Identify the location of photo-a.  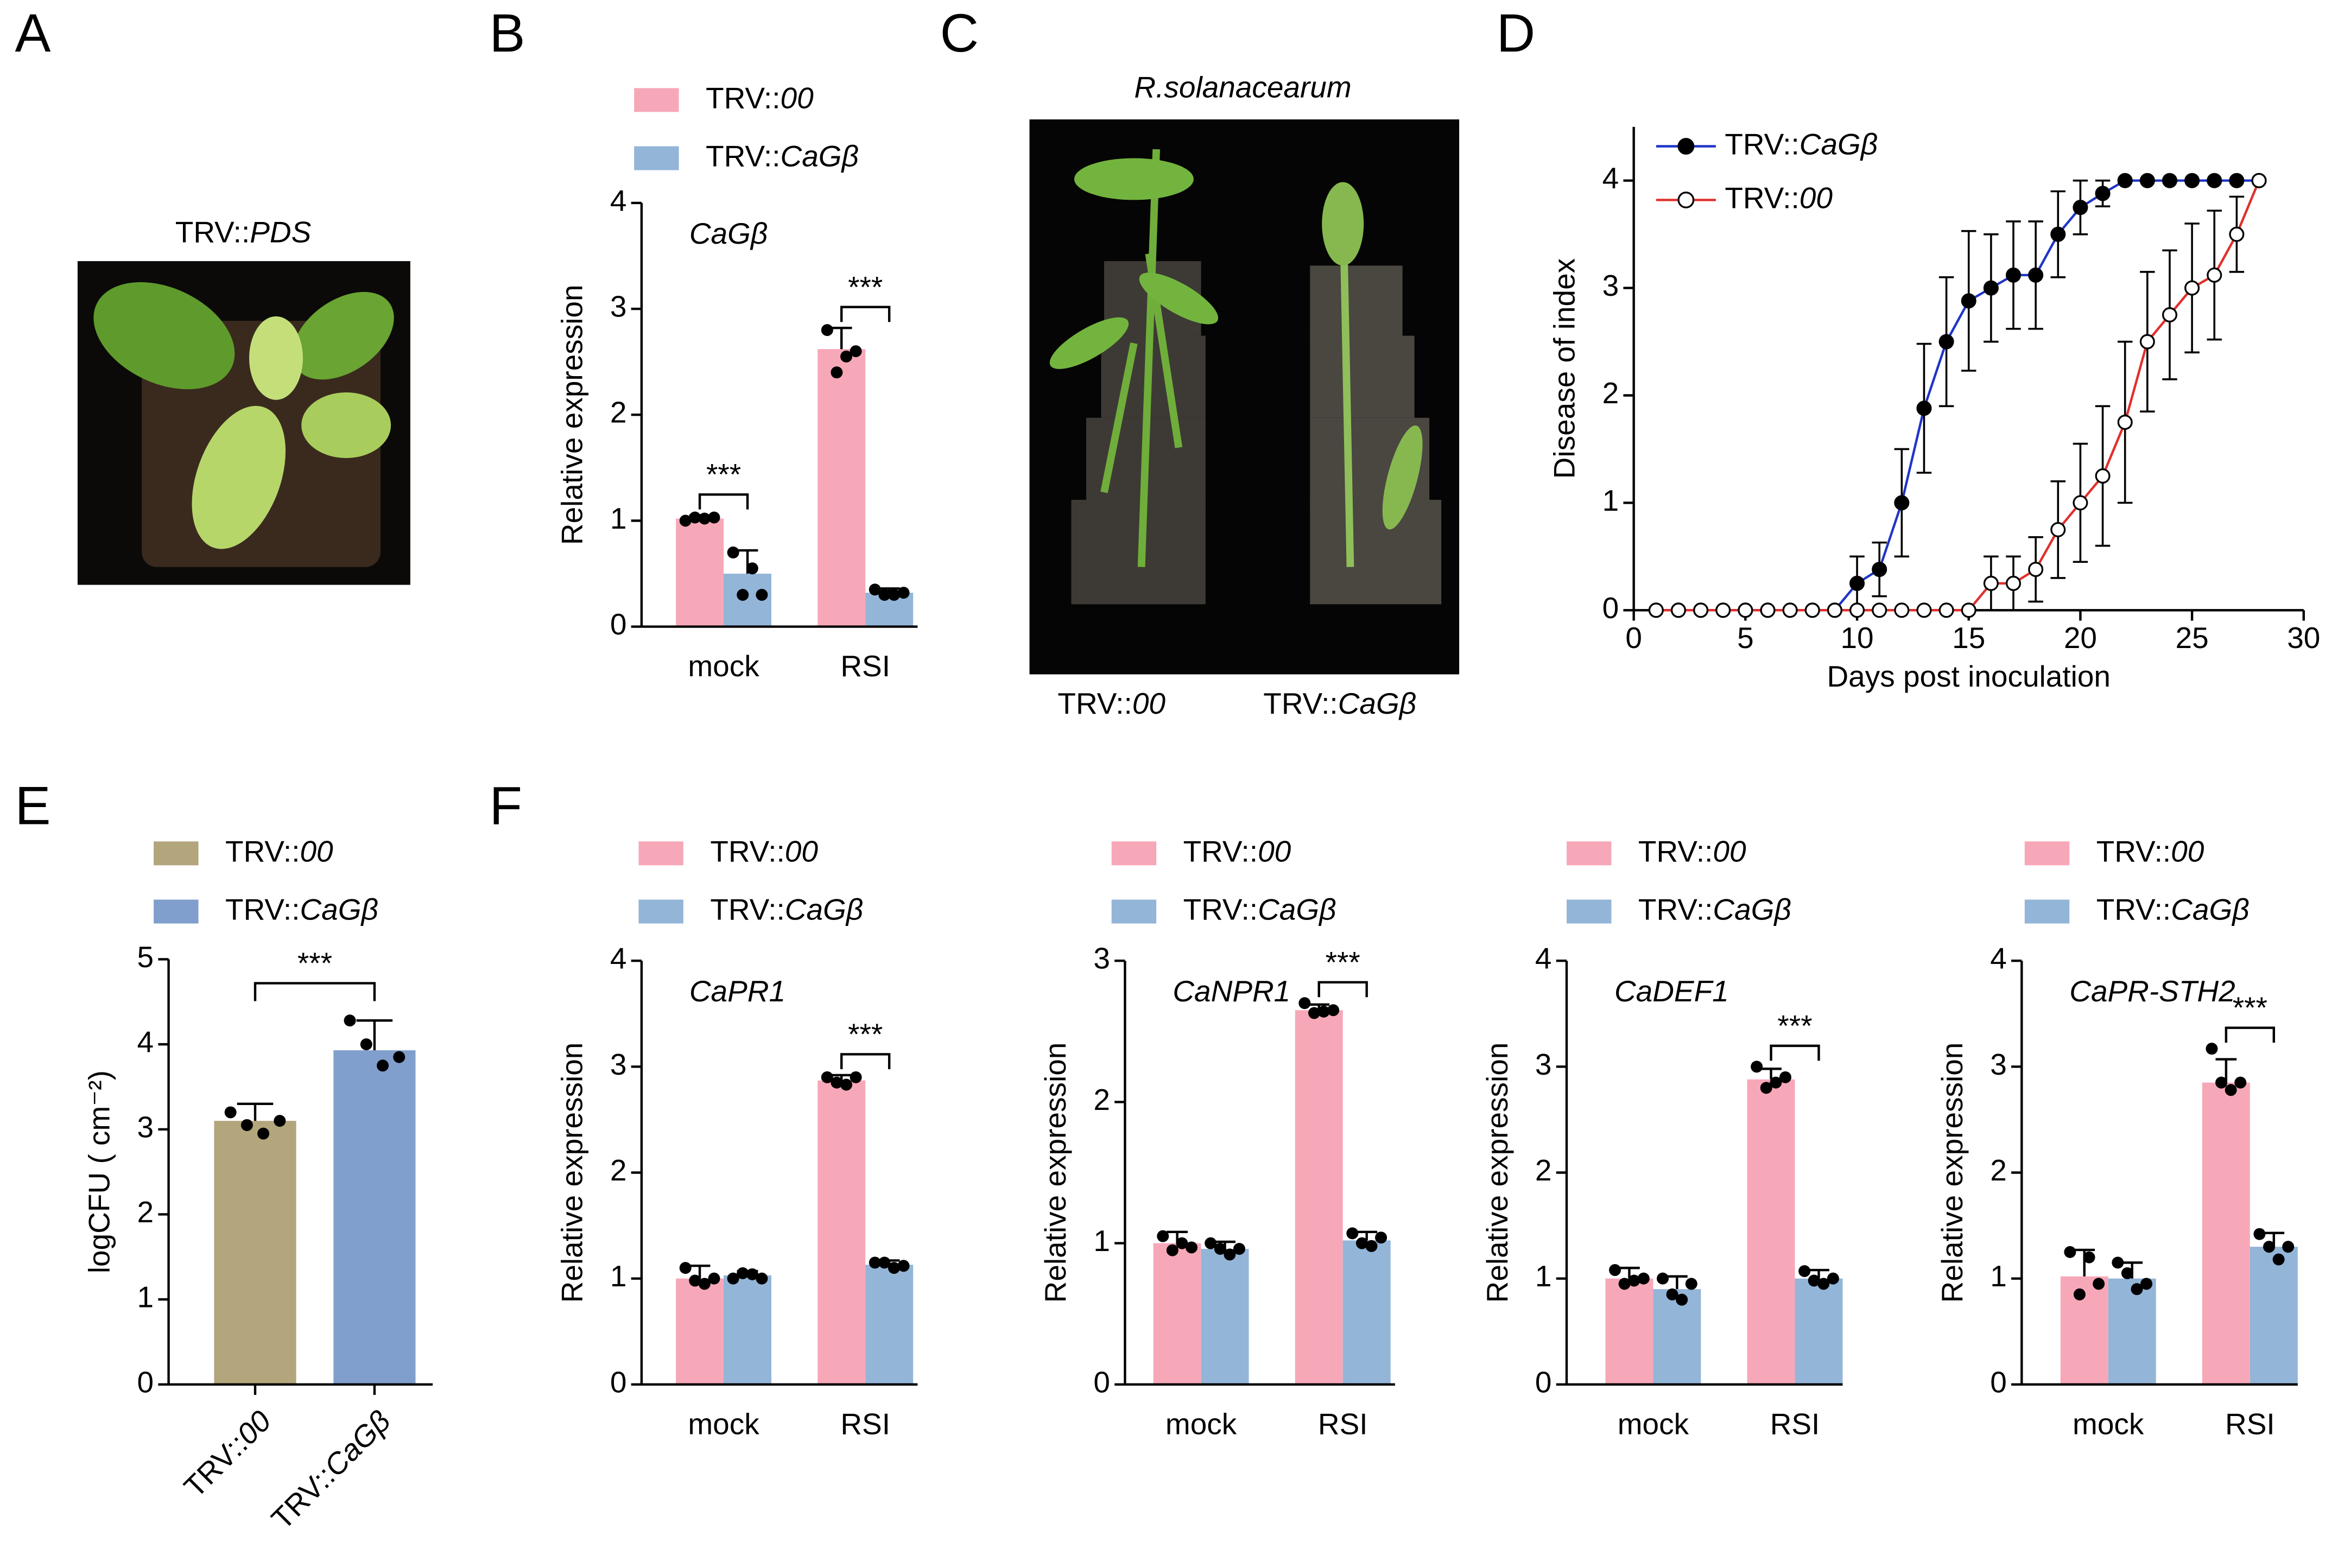
(243, 423).